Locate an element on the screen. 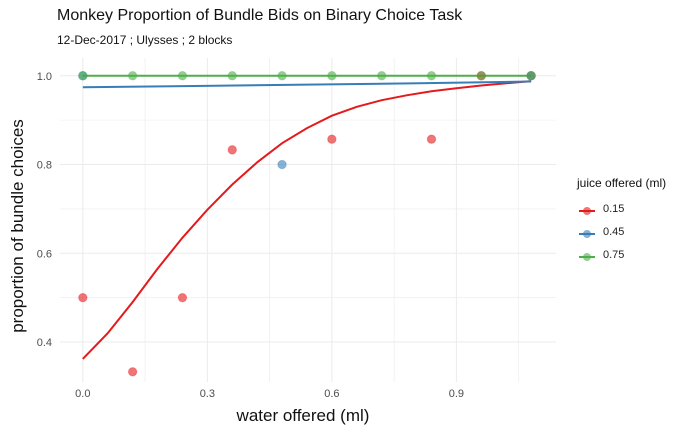  y-tick-label: 0.6 is located at coordinates (44, 254).